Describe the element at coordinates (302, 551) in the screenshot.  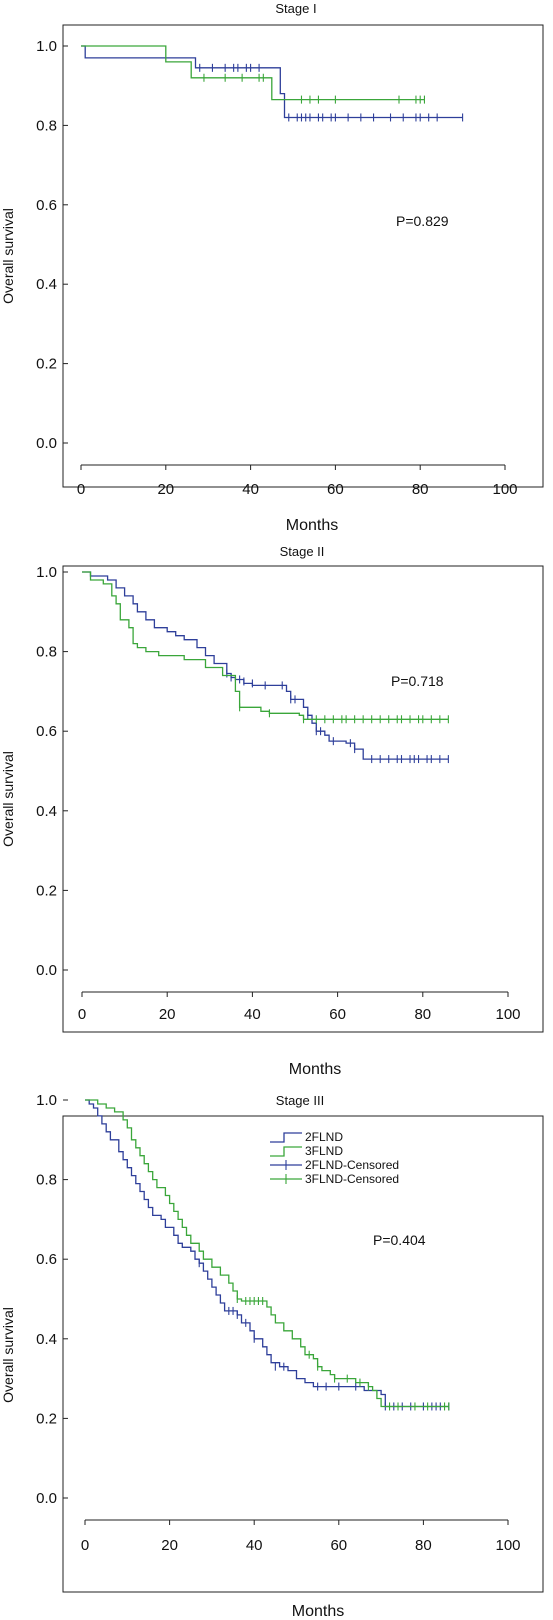
I see `chart-title: Stage II` at that location.